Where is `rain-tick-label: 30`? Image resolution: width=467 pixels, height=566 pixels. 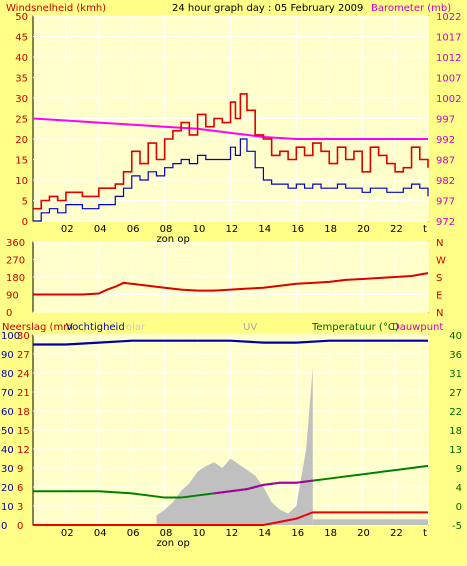 rain-tick-label: 30 is located at coordinates (23, 336).